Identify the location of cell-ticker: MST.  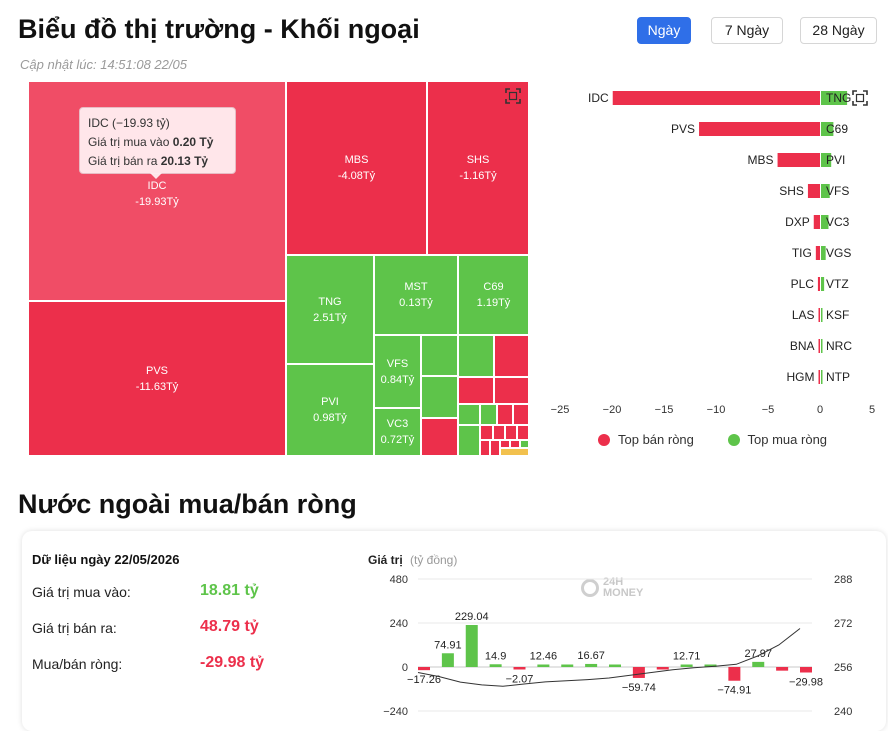
(416, 287).